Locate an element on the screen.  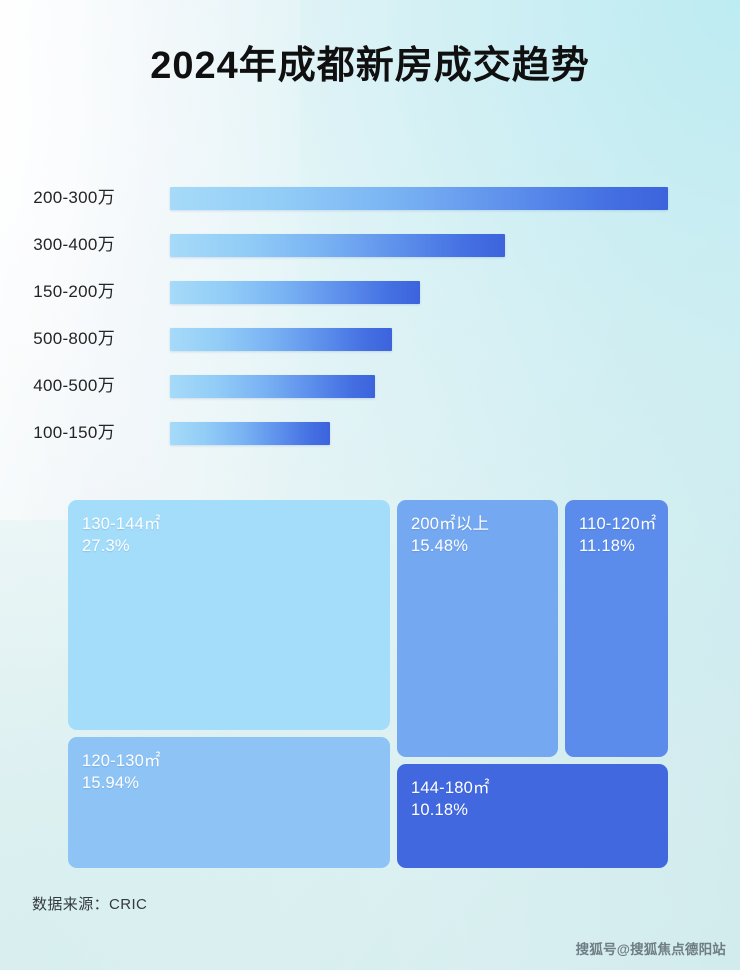
bar-category-label: 100-150万 is located at coordinates (74, 432).